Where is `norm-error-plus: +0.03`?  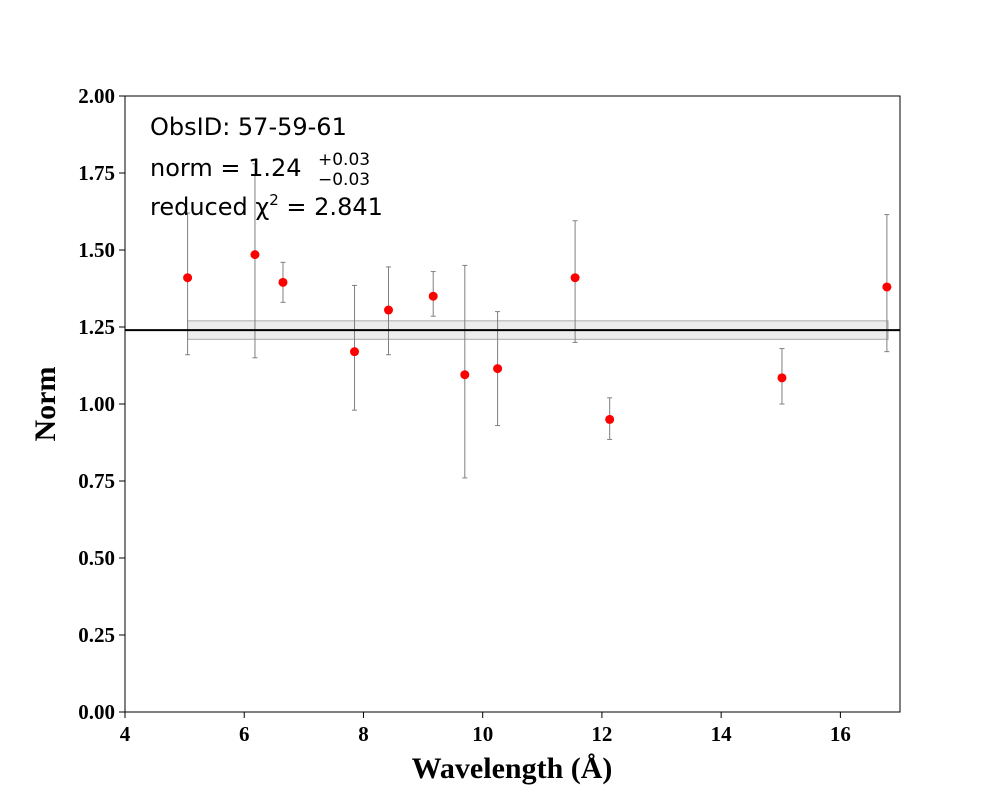 norm-error-plus: +0.03 is located at coordinates (344, 160).